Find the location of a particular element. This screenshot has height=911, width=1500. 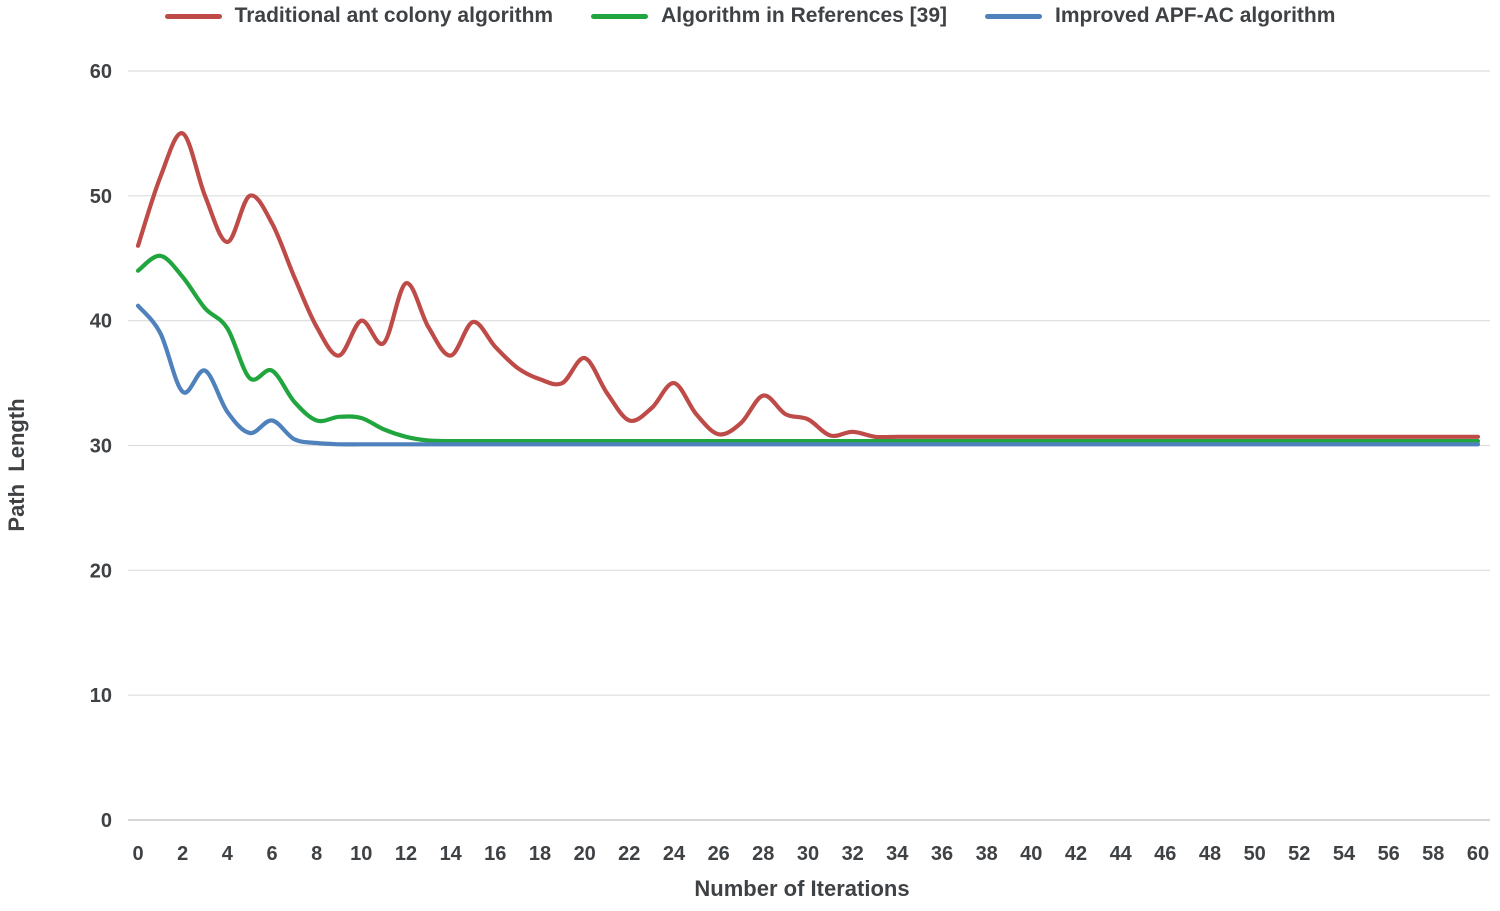

legend-item-label: Improved APF-AC algorithm is located at coordinates (1195, 15).